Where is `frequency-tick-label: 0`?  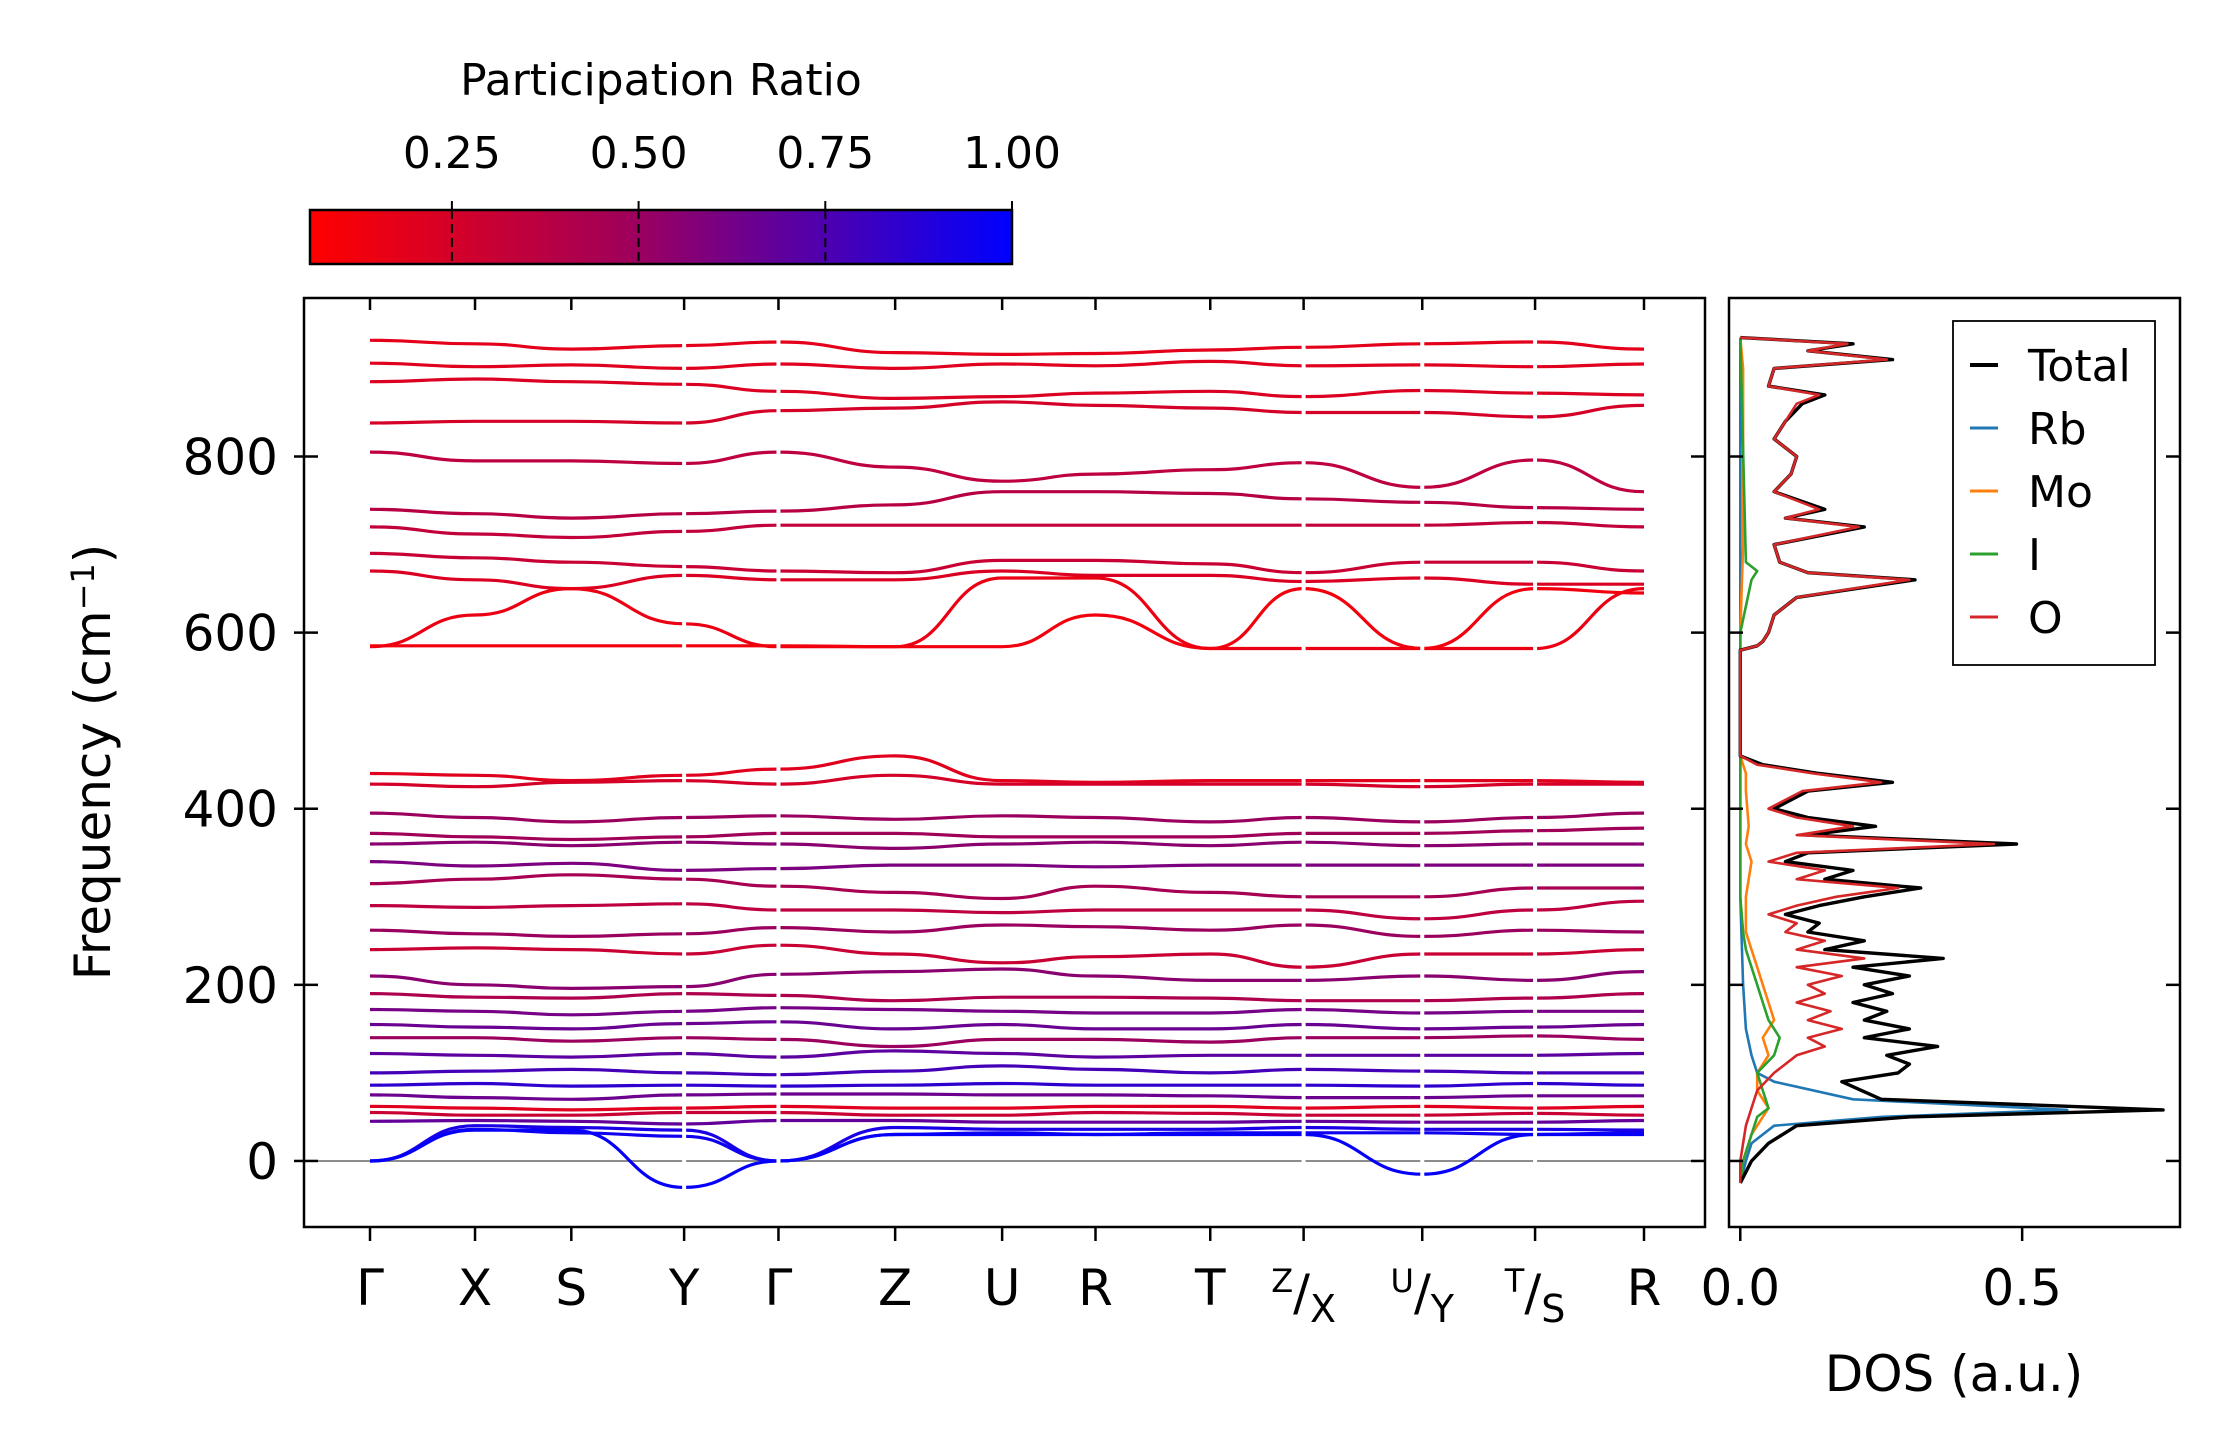 frequency-tick-label: 0 is located at coordinates (262, 1162).